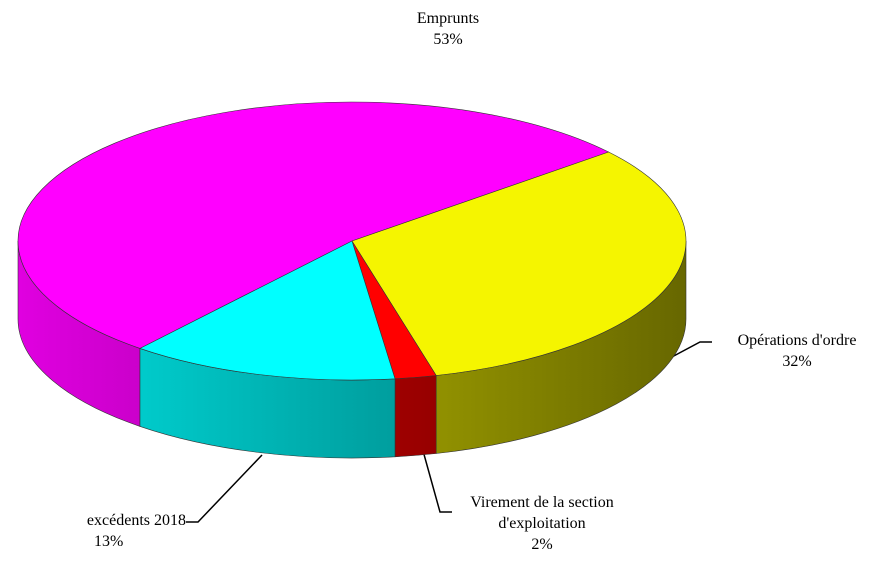 This screenshot has width=885, height=561. I want to click on slice-label: excédents 2018 13%, so click(101, 531).